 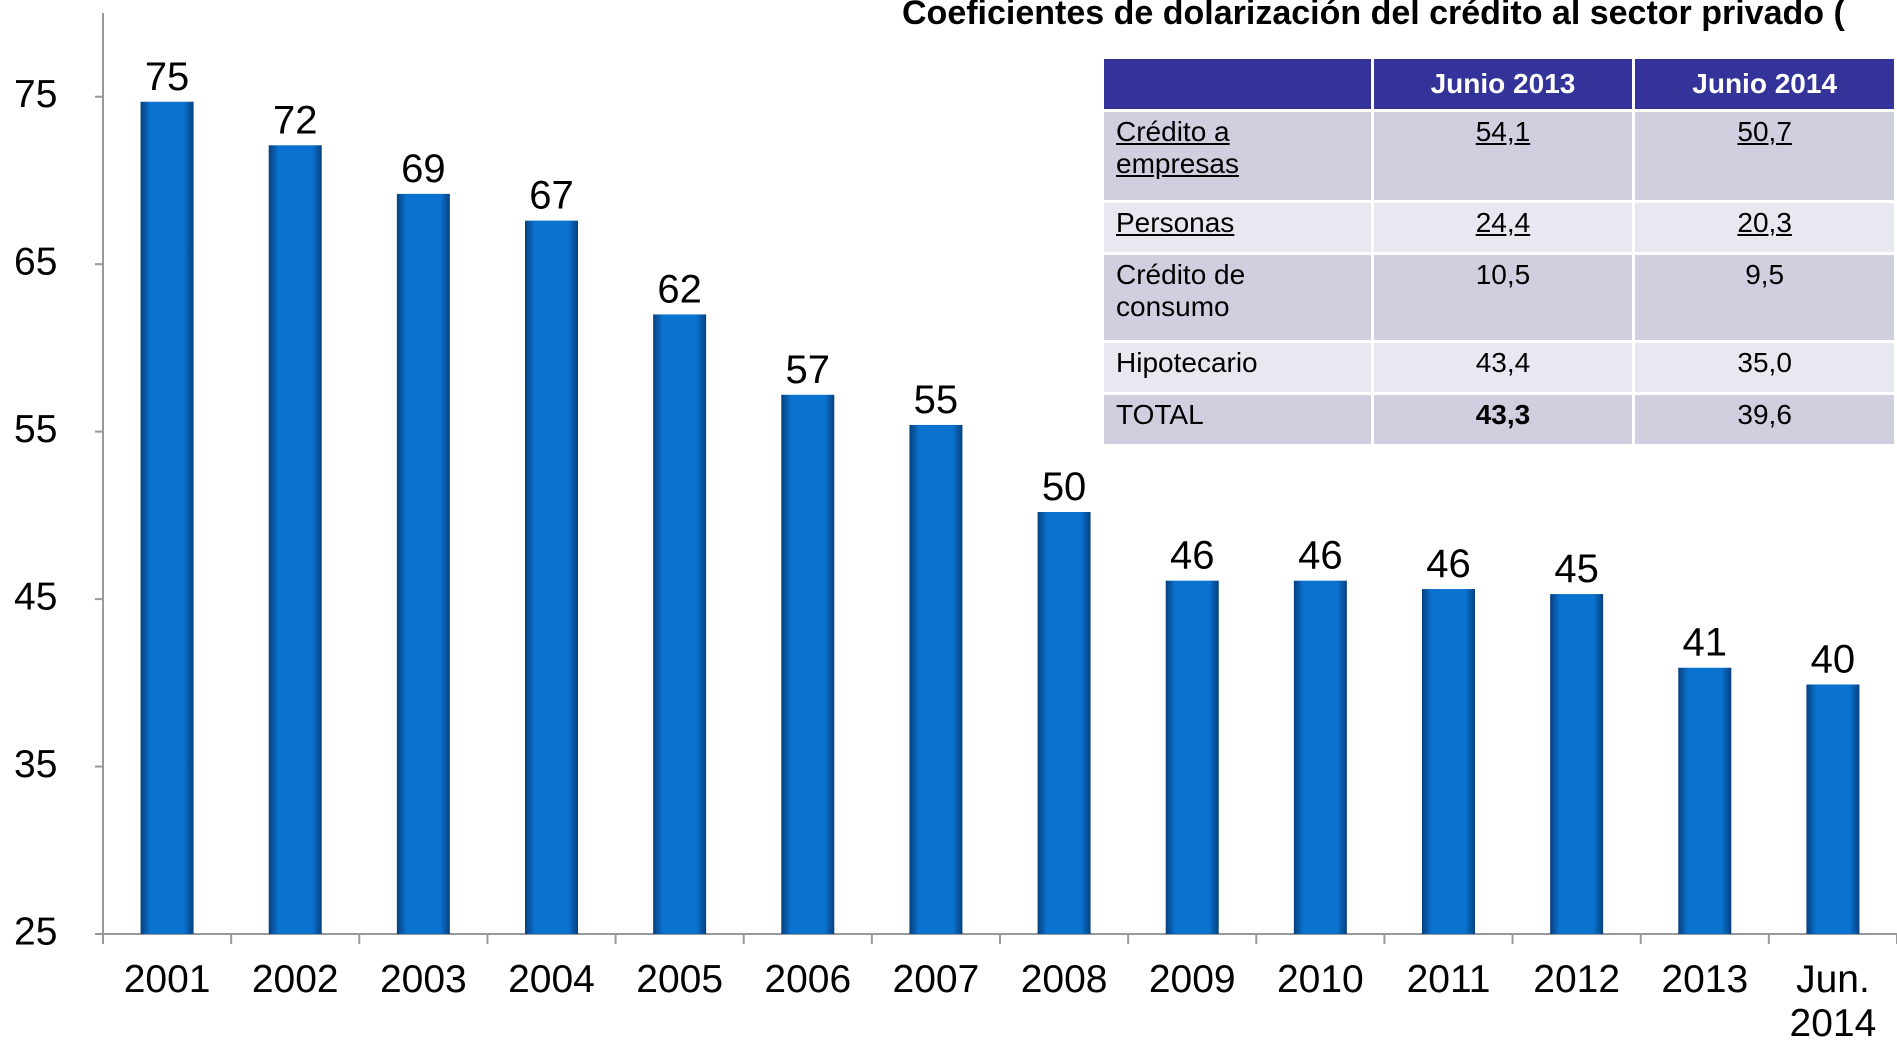 What do you see at coordinates (1764, 227) in the screenshot?
I see `table-cell: 20,3` at bounding box center [1764, 227].